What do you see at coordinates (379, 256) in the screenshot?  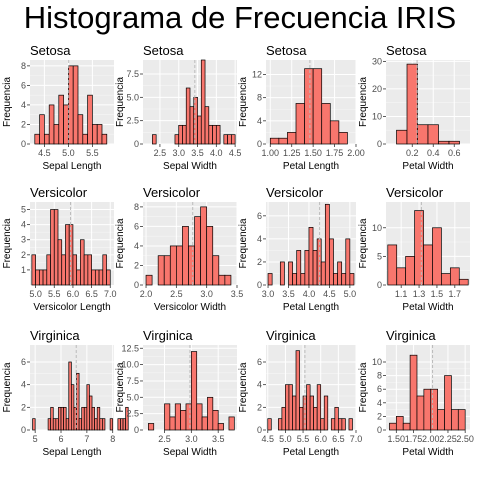 I see `y-tick-label: 5` at bounding box center [379, 256].